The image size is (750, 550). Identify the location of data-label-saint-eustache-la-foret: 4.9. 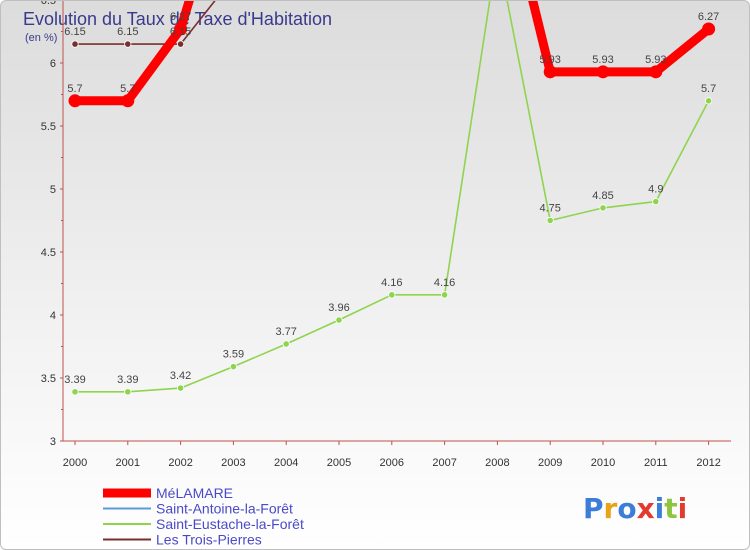
(655, 190).